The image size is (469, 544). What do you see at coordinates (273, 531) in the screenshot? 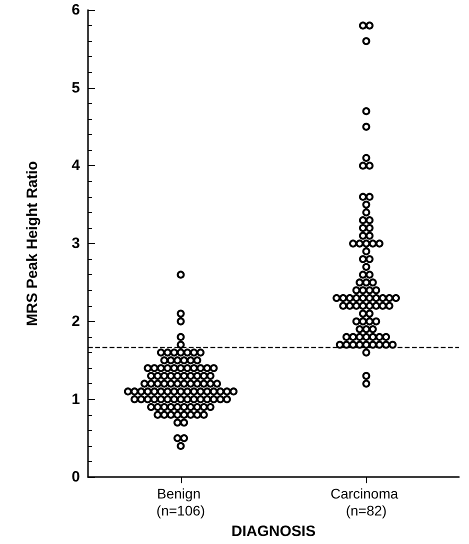
I see `x-axis-title: DIAGNOSIS` at bounding box center [273, 531].